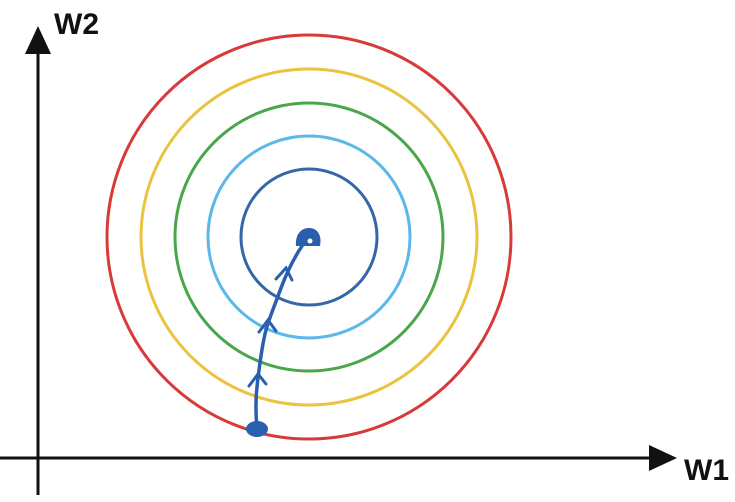 This screenshot has height=502, width=735. Describe the element at coordinates (257, 429) in the screenshot. I see `start-point` at that location.